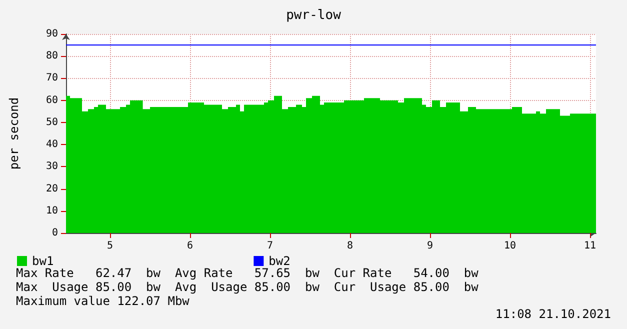 The image size is (627, 329). Describe the element at coordinates (430, 246) in the screenshot. I see `x-tick-label: 9` at that location.